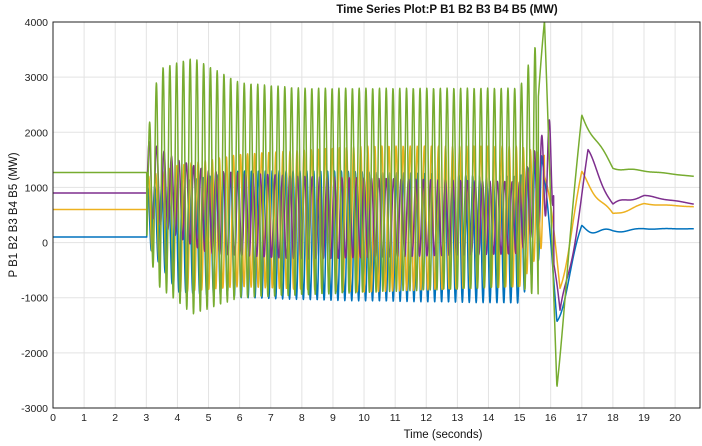  I want to click on x-tick-label: 14, so click(489, 418).